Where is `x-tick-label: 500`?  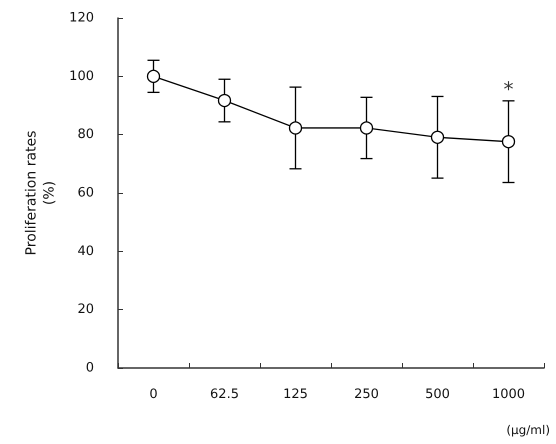 x-tick-label: 500 is located at coordinates (437, 394).